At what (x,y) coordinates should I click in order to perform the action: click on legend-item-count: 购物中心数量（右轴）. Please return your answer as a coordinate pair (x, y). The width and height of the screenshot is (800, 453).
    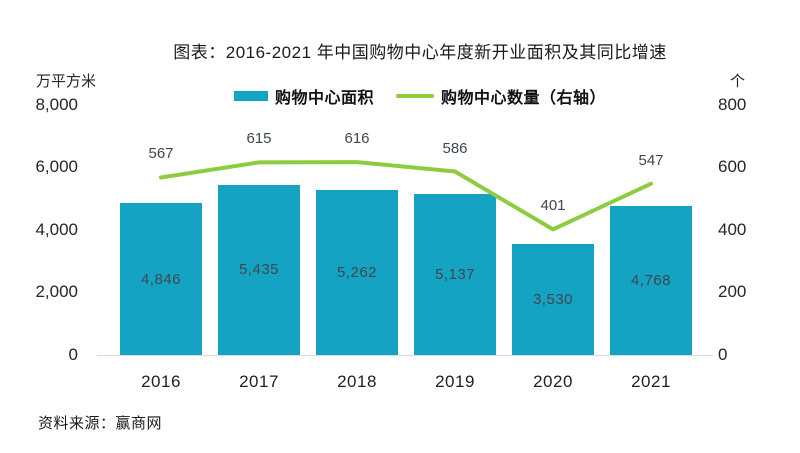
    Looking at the image, I should click on (501, 96).